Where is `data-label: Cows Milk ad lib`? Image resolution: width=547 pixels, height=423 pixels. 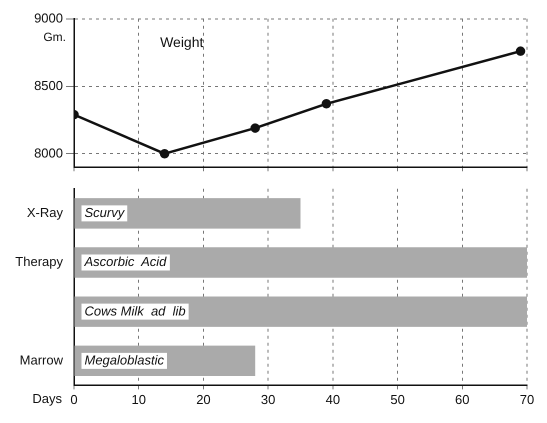
data-label: Cows Milk ad lib is located at coordinates (135, 310).